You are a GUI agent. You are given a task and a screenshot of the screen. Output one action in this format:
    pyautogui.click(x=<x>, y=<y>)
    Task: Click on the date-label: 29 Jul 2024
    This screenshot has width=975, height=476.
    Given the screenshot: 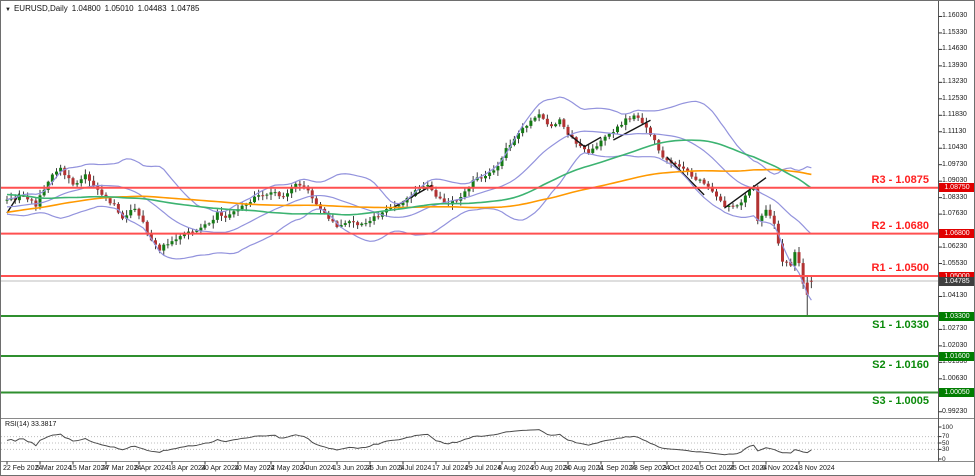 What is the action you would take?
    pyautogui.click(x=483, y=468)
    